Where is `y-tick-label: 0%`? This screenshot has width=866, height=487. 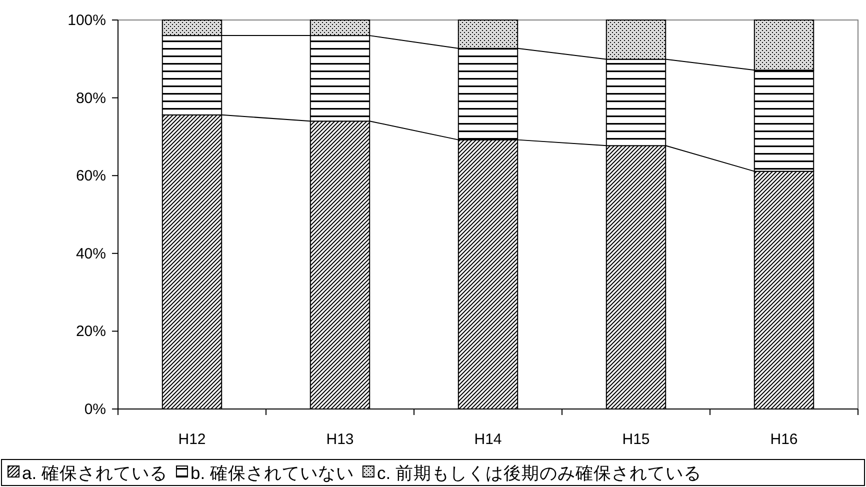
y-tick-label: 0% is located at coordinates (95, 409).